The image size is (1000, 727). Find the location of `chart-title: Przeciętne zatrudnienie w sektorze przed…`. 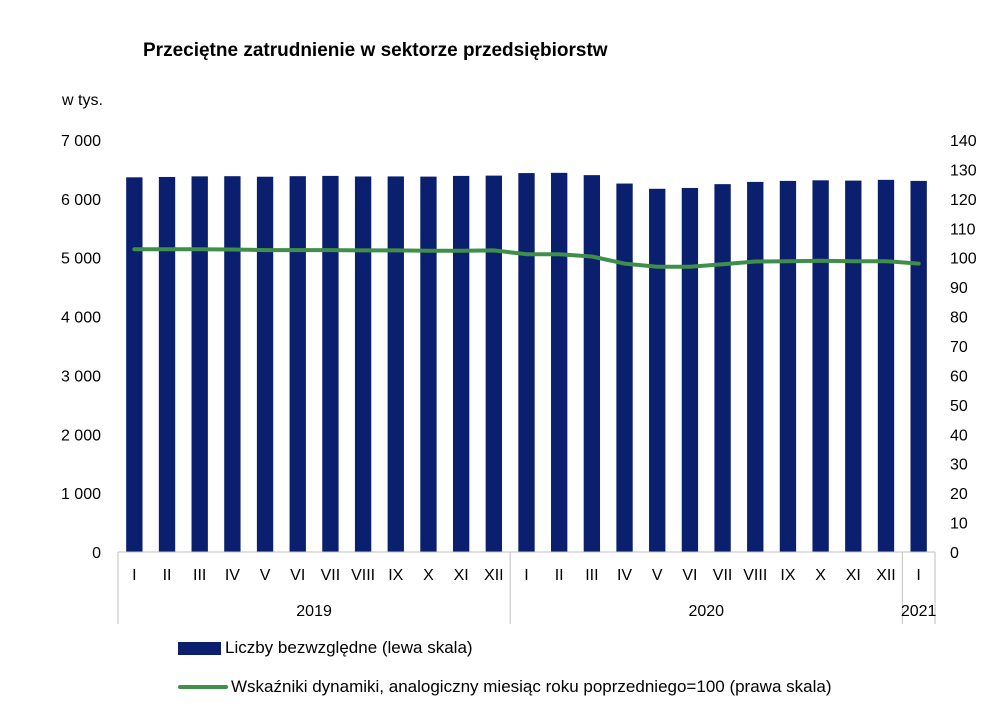

chart-title: Przeciętne zatrudnienie w sektorze przed… is located at coordinates (375, 50).